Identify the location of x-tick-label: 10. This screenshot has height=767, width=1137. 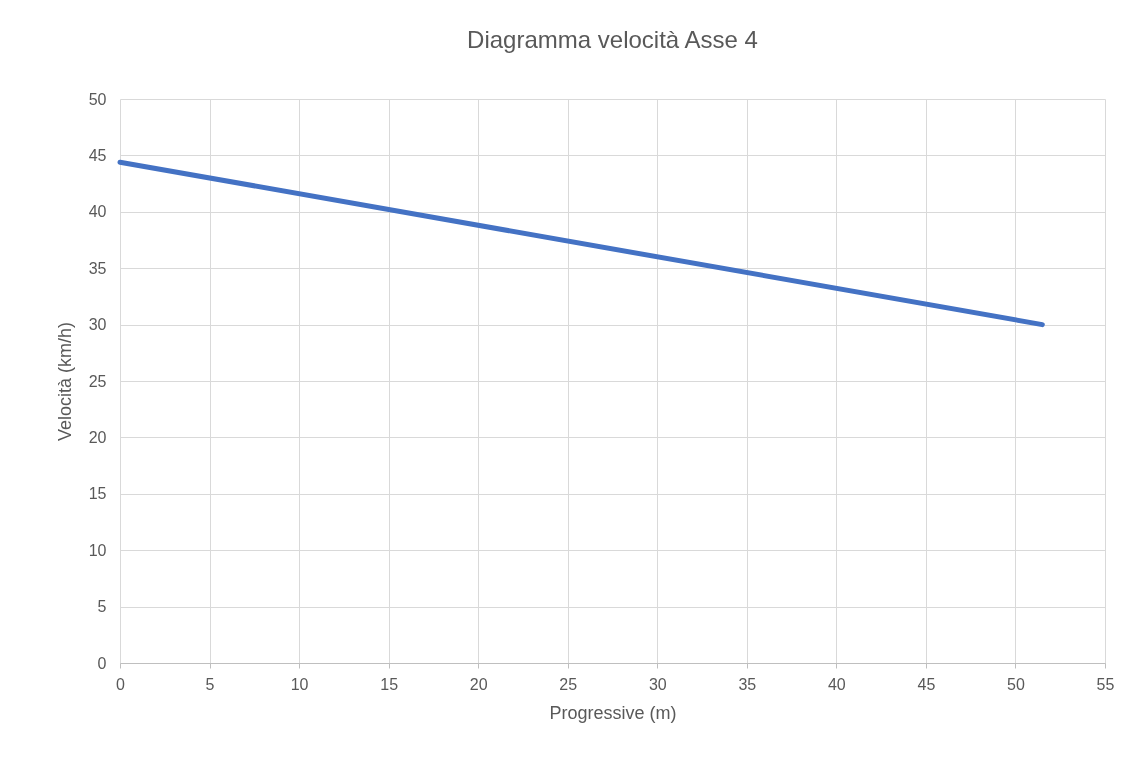
(299, 684).